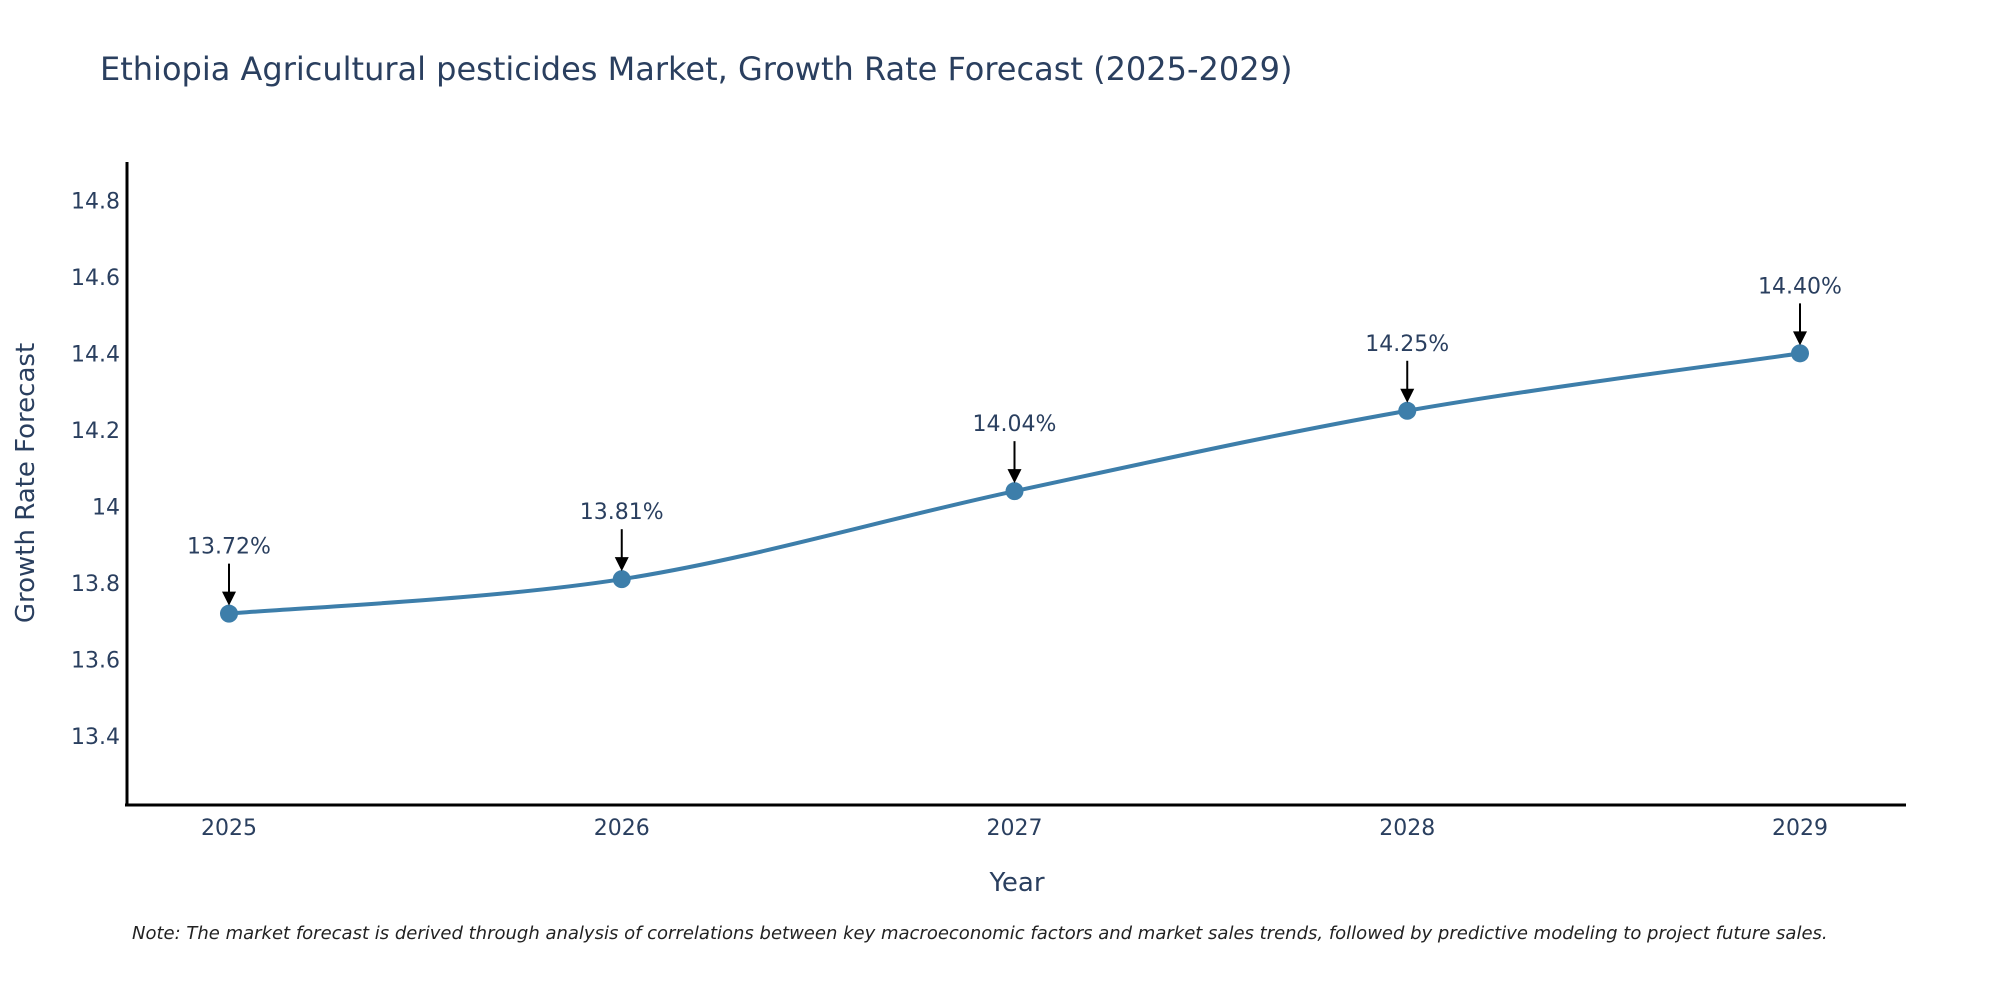 The height and width of the screenshot is (1000, 2000). I want to click on x-tick-label: 2027, so click(1015, 828).